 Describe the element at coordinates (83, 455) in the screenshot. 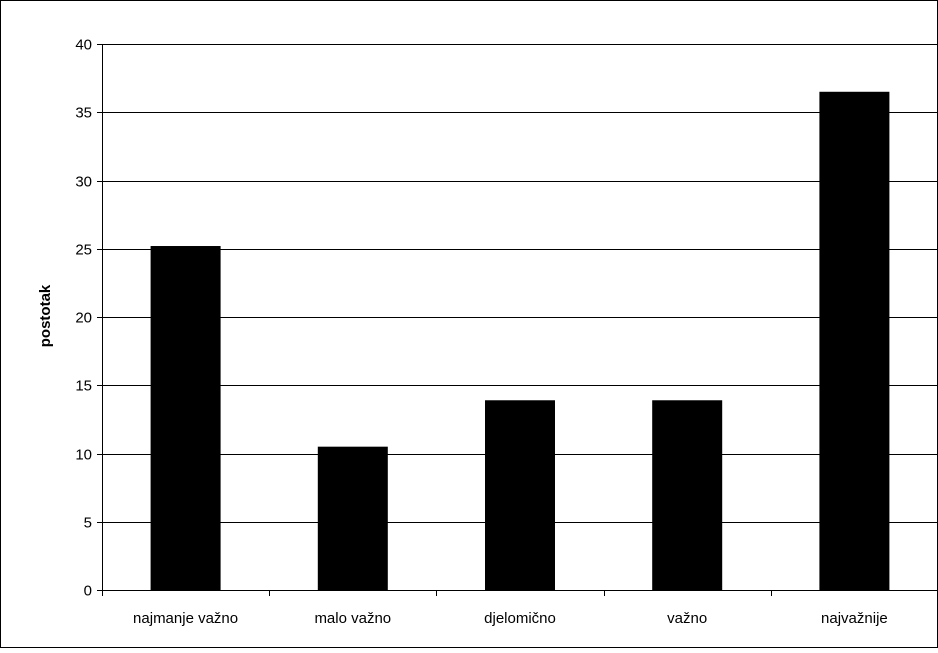

I see `y-tick-label-10: 10` at that location.